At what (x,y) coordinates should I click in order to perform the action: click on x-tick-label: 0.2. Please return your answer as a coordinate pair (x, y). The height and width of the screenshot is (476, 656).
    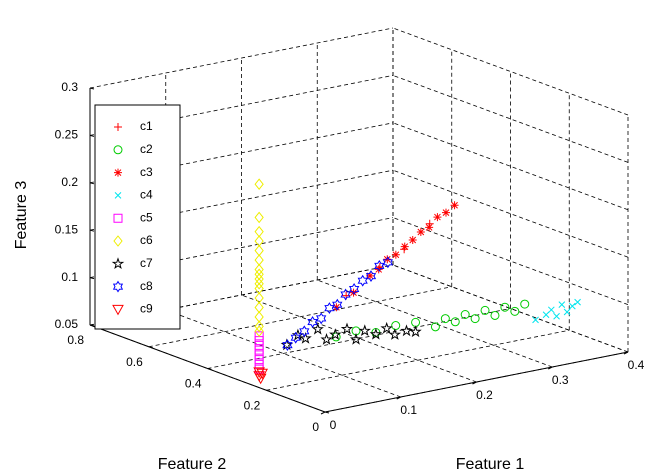
    Looking at the image, I should click on (484, 395).